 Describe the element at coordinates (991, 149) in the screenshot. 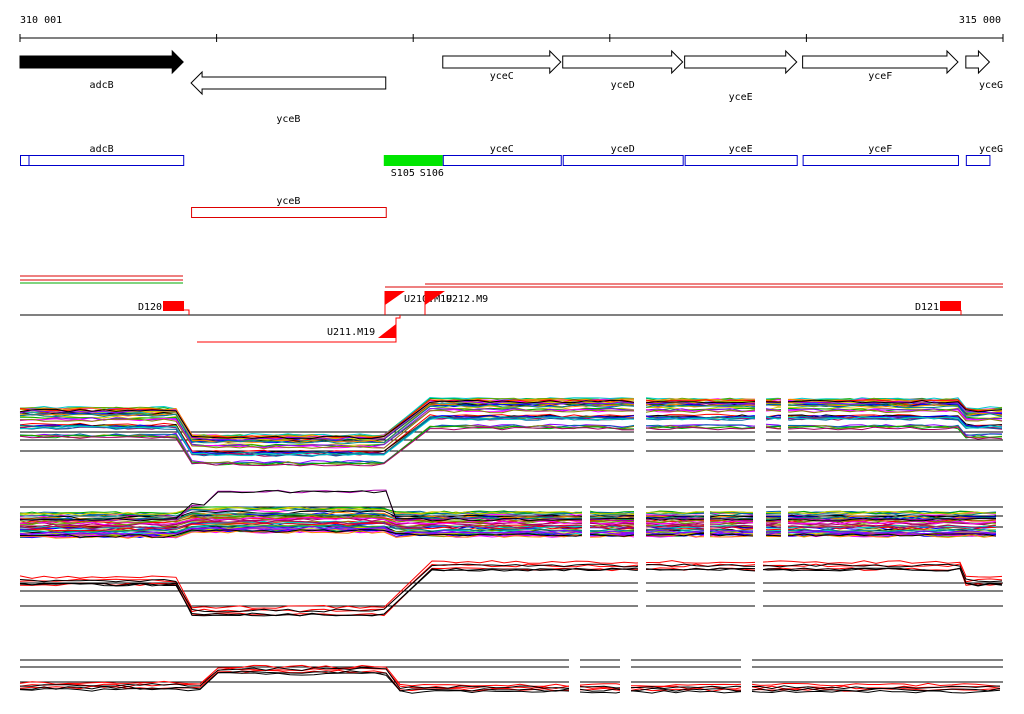

I see `segment-label-yceG: yceG` at that location.